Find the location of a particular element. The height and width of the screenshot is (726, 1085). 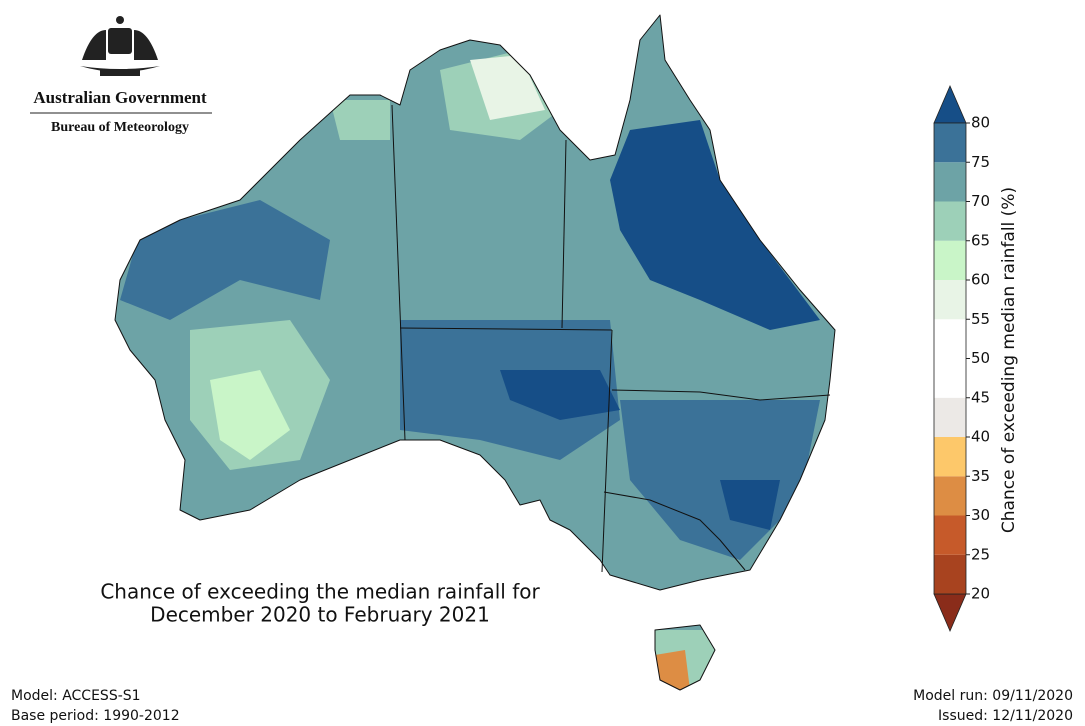

colorbar-tick-label: 65 is located at coordinates (980, 240).